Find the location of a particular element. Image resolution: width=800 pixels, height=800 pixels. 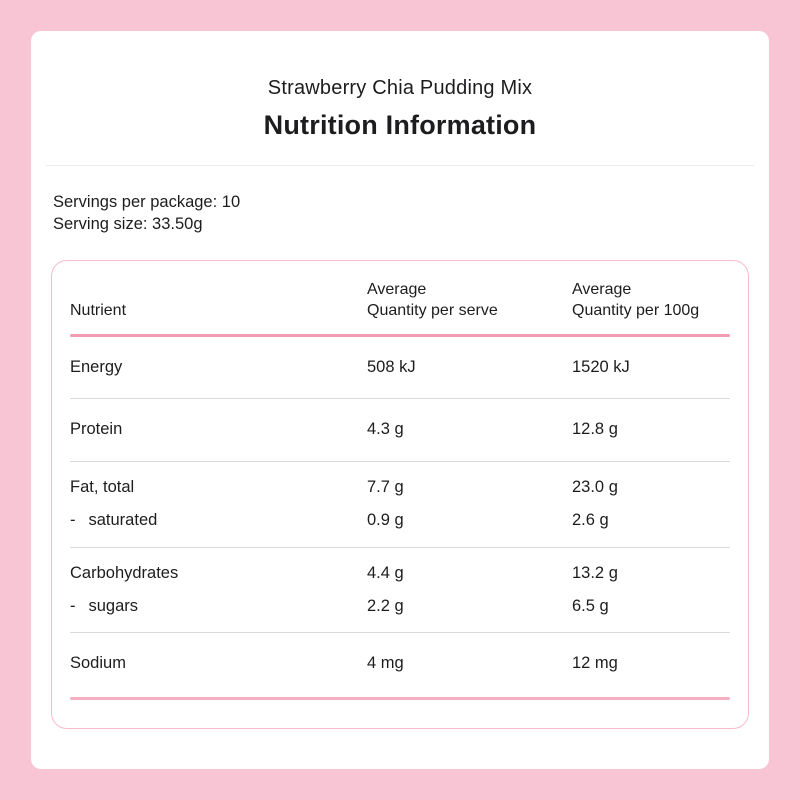

table-row-protein: Protein 4.3 g 12.8 g is located at coordinates (344, 429).